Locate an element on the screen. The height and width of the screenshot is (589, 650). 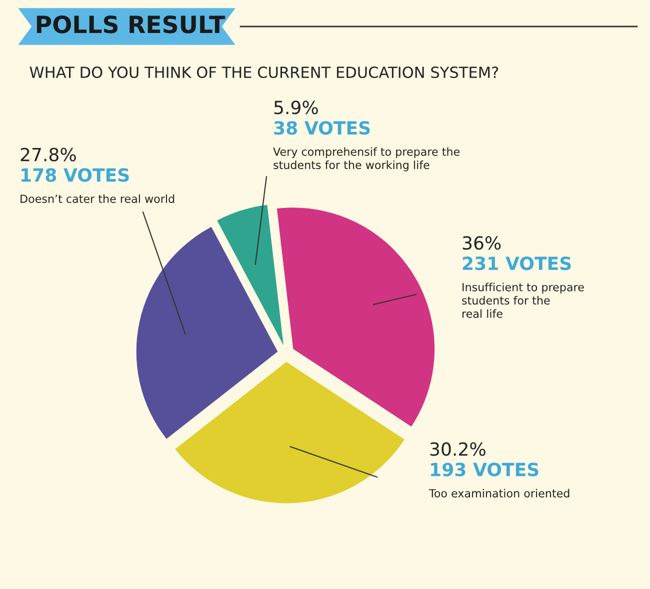
data-label: 36% 231 VOTES is located at coordinates (516, 253).